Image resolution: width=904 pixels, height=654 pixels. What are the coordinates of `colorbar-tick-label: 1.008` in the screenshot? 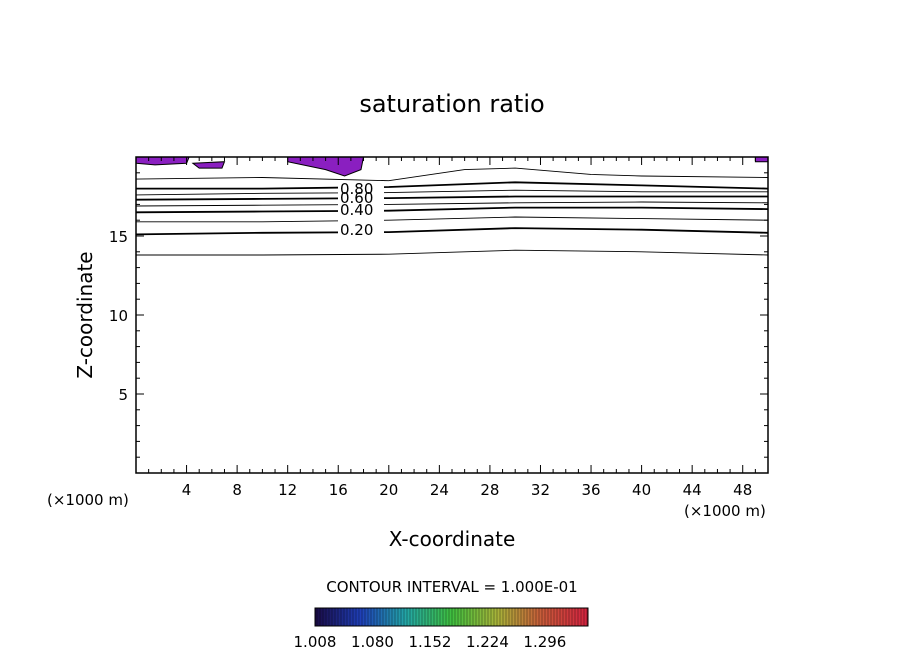 It's located at (315, 642).